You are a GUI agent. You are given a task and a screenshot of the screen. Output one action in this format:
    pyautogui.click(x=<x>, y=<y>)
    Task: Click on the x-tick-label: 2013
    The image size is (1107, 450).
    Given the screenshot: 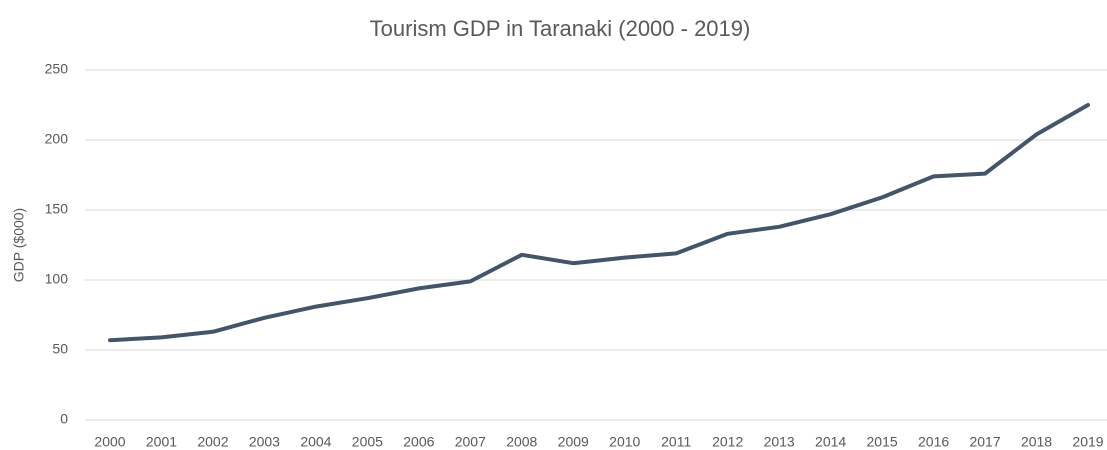 What is the action you would take?
    pyautogui.click(x=779, y=442)
    